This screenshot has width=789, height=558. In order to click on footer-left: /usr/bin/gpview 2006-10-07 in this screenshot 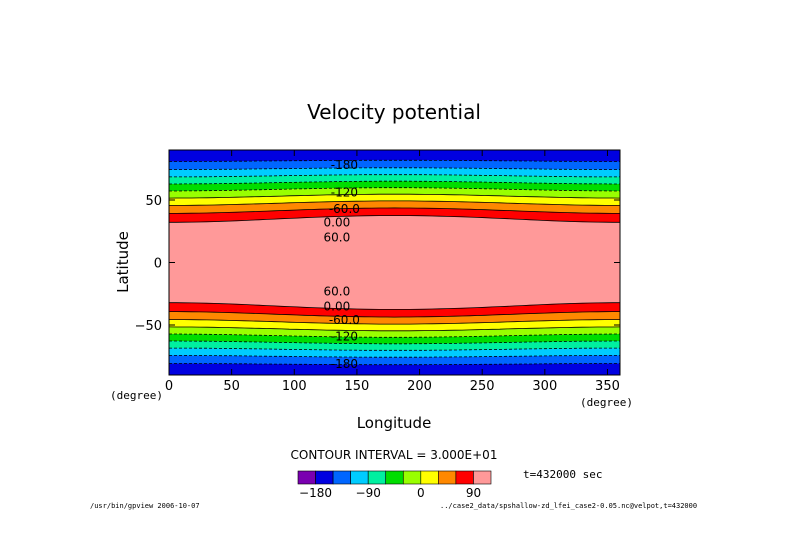, I will do `click(145, 506)`.